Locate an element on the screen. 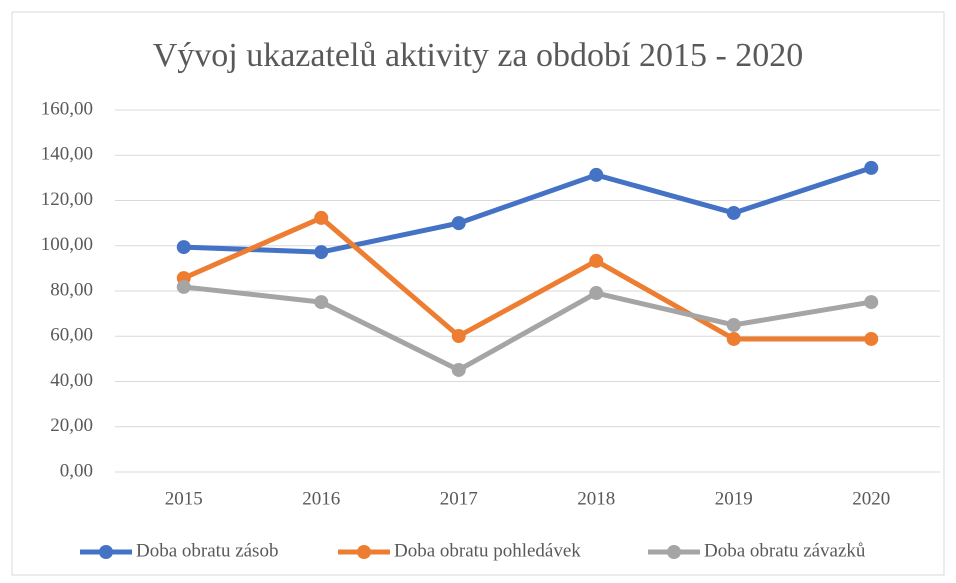  y-tick-label: 160,00 is located at coordinates (67, 108).